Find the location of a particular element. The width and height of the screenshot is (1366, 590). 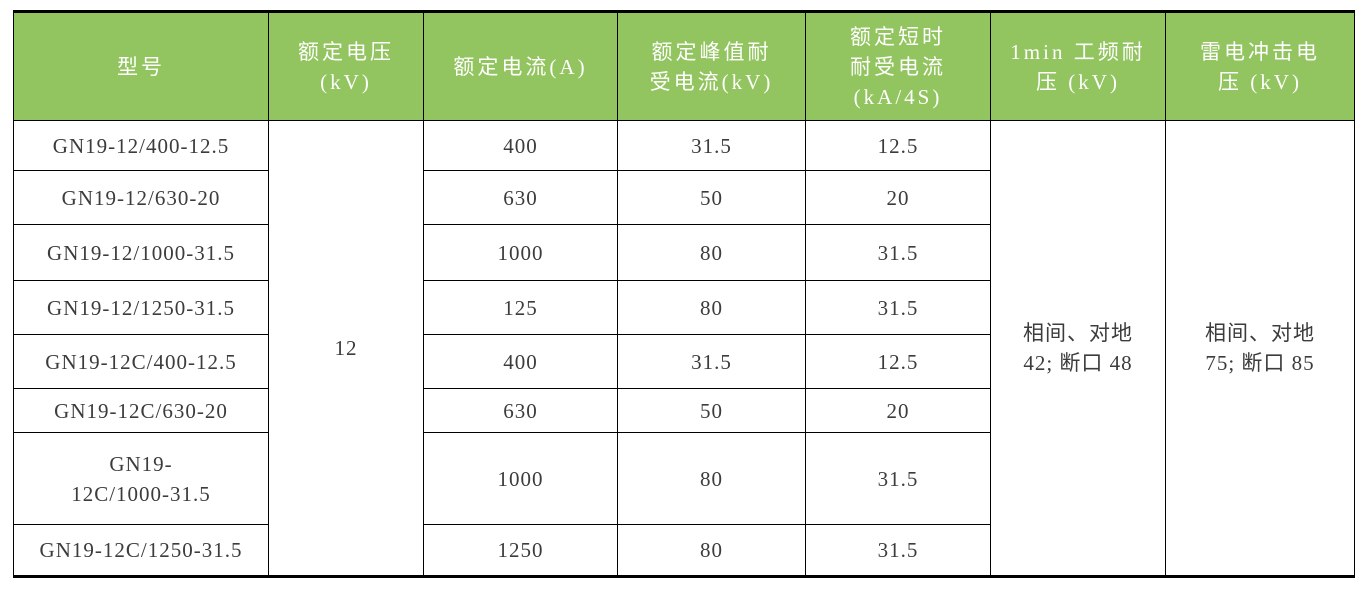

table-row: GN19-12/630-20 630 50 20 is located at coordinates (684, 197).